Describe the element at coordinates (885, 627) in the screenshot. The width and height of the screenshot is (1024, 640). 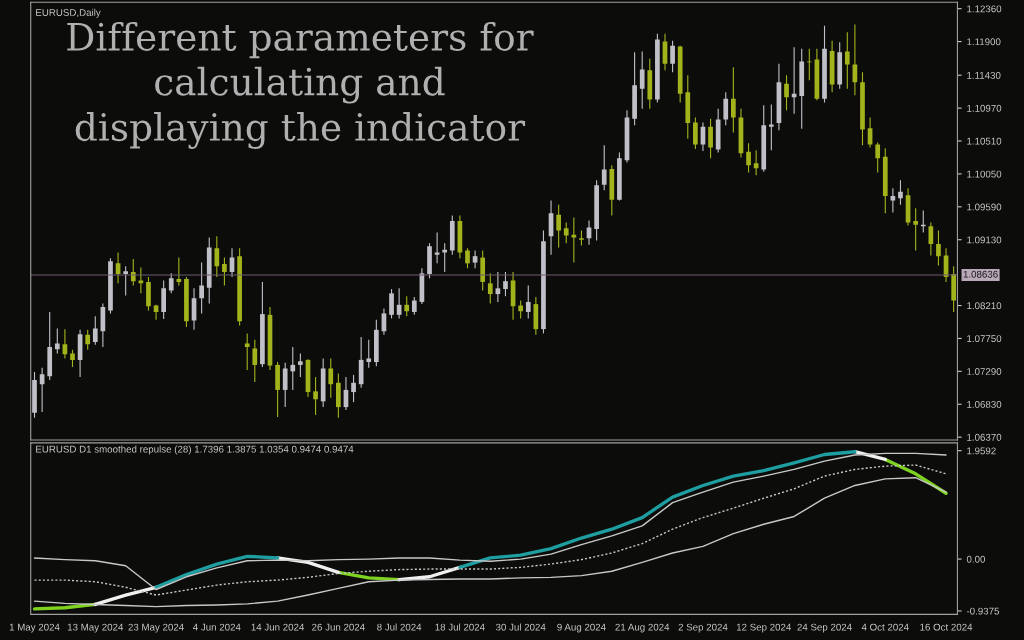
I see `x-tick-label: 4 Oct 2024` at that location.